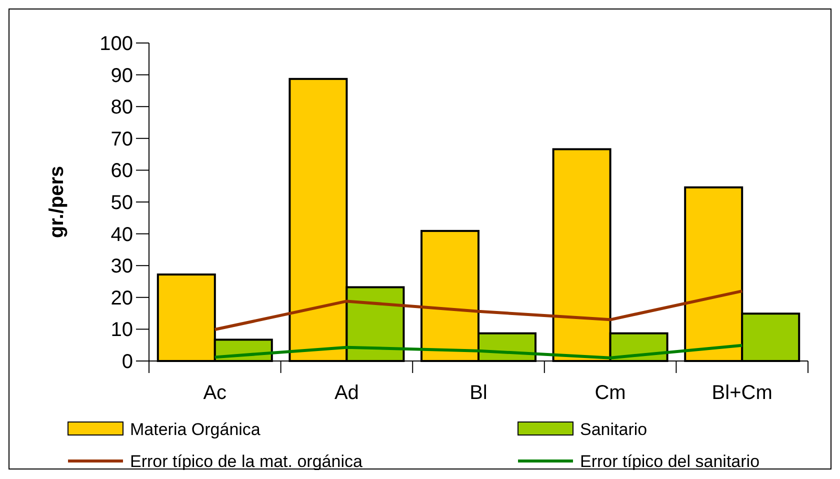 The height and width of the screenshot is (479, 840). Describe the element at coordinates (121, 330) in the screenshot. I see `y-tick-label: 10` at that location.